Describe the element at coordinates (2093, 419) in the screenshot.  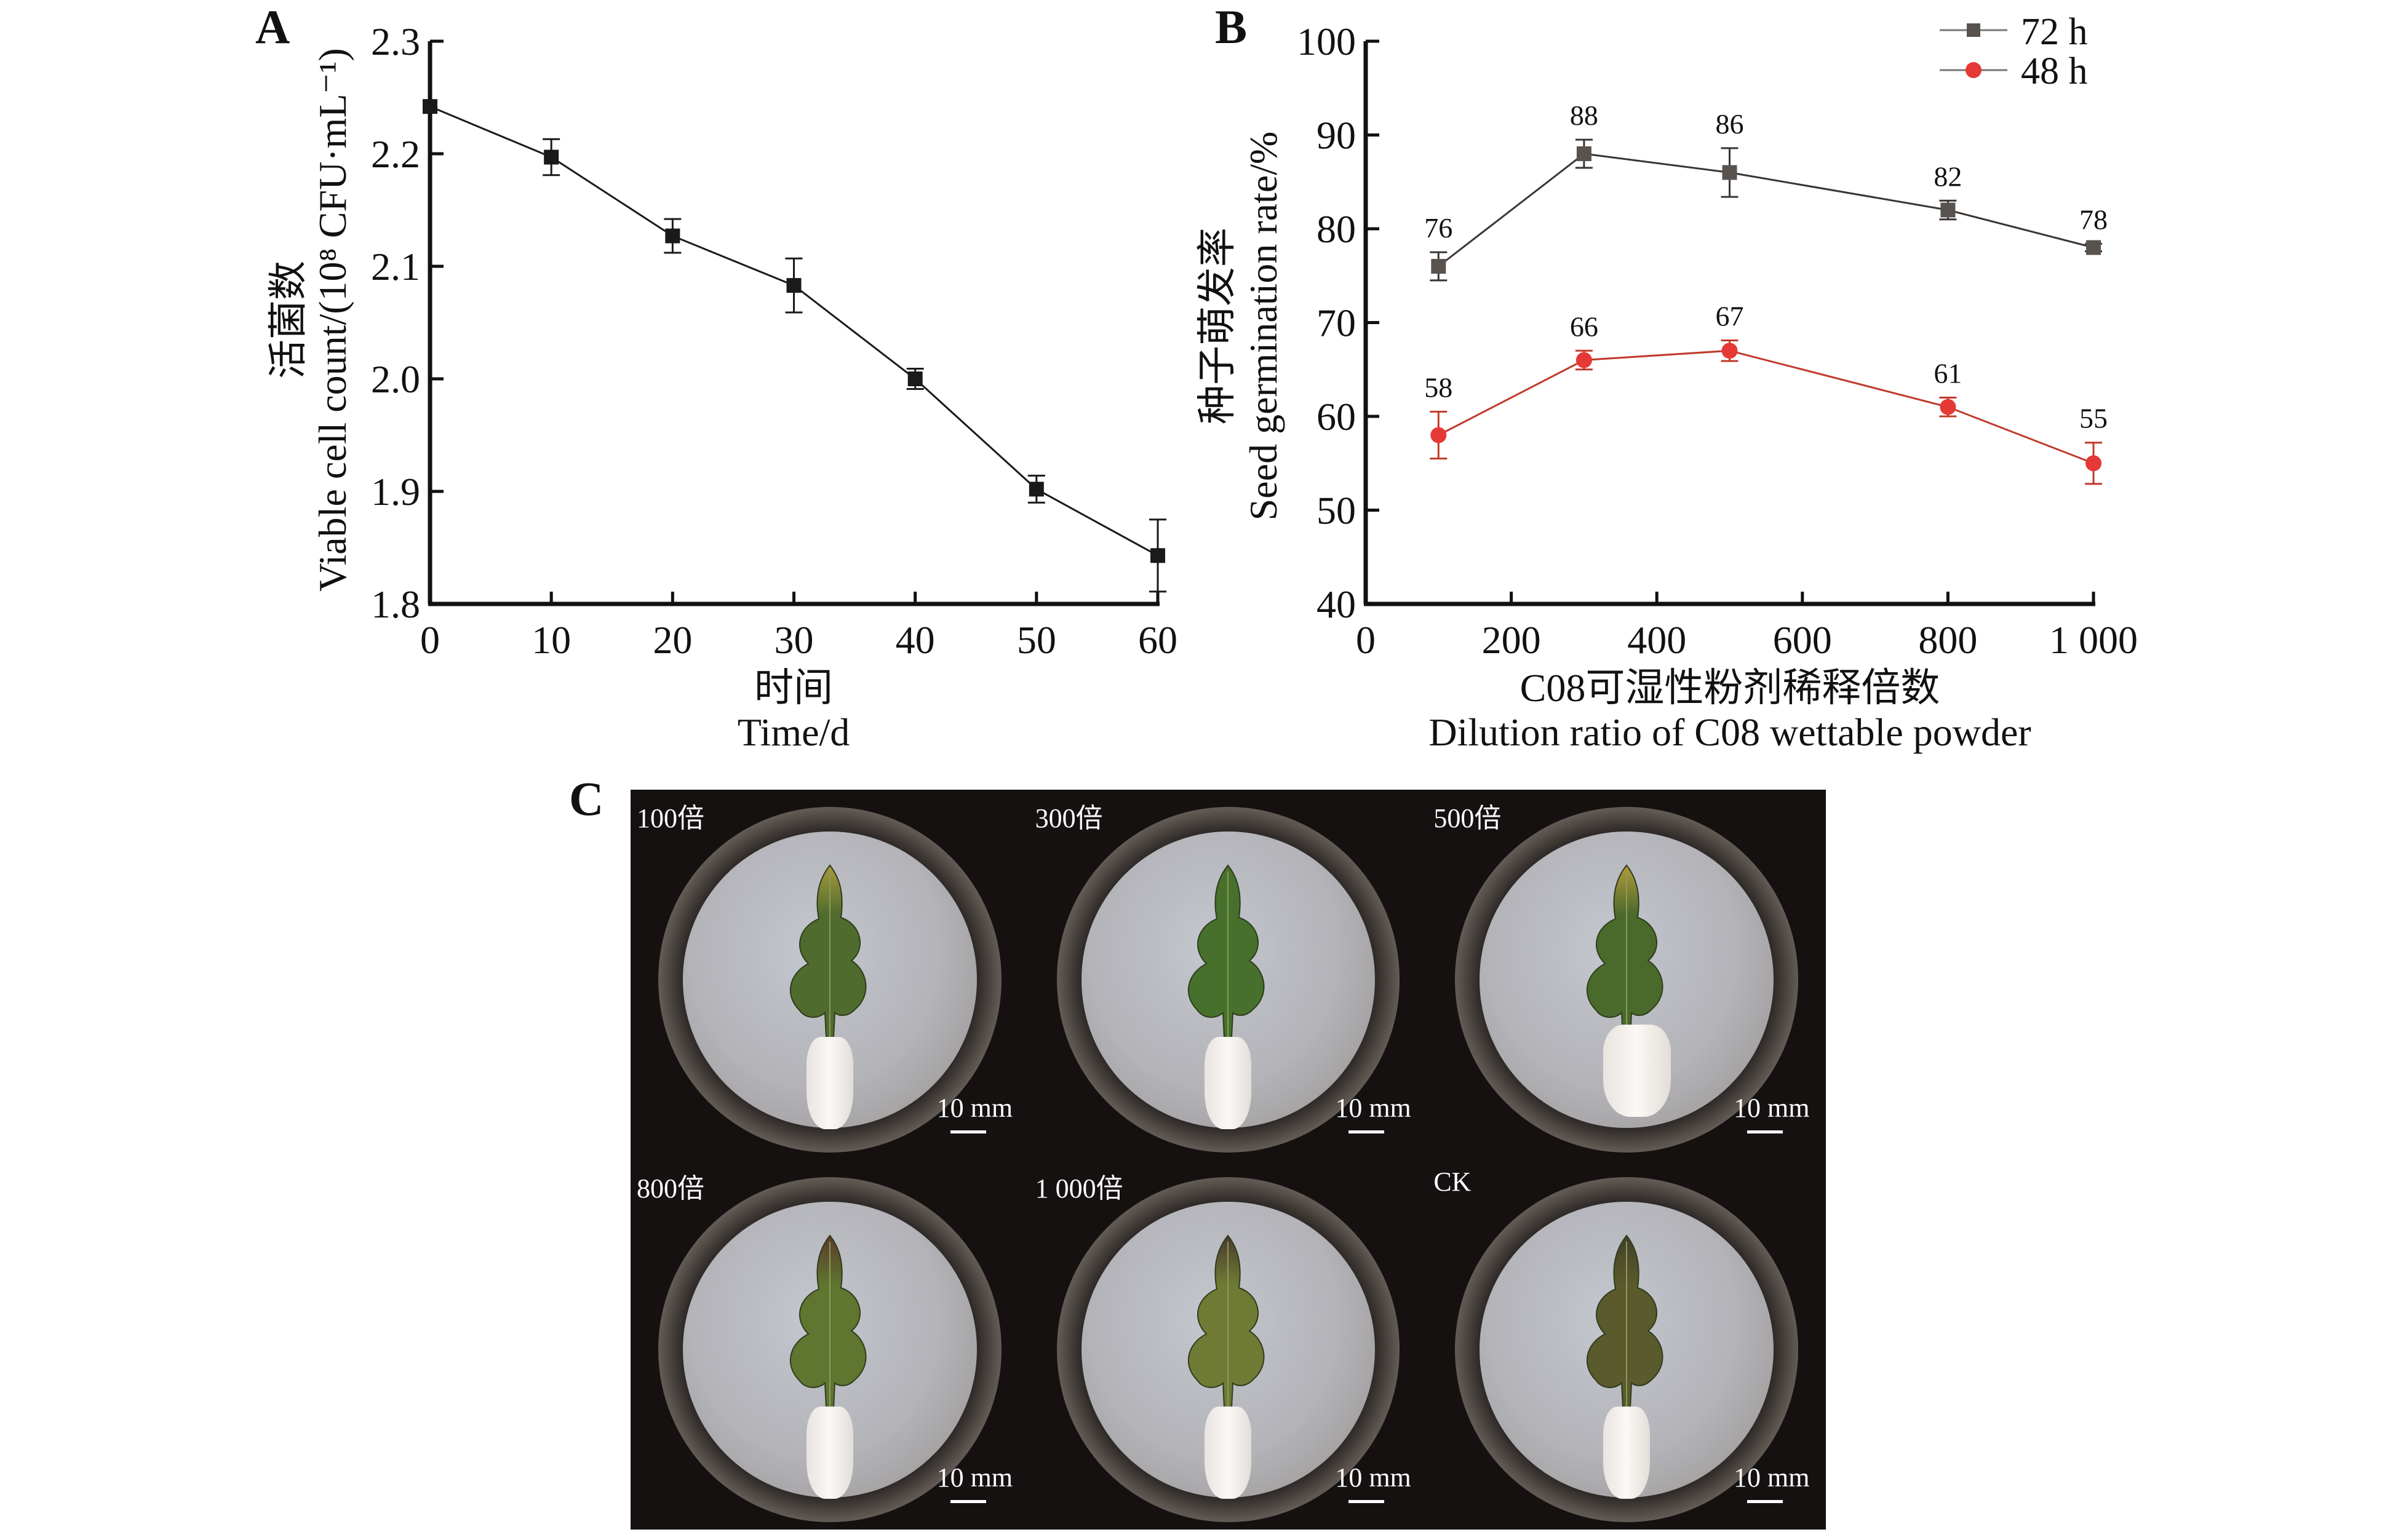
I see `data-label: 55` at that location.